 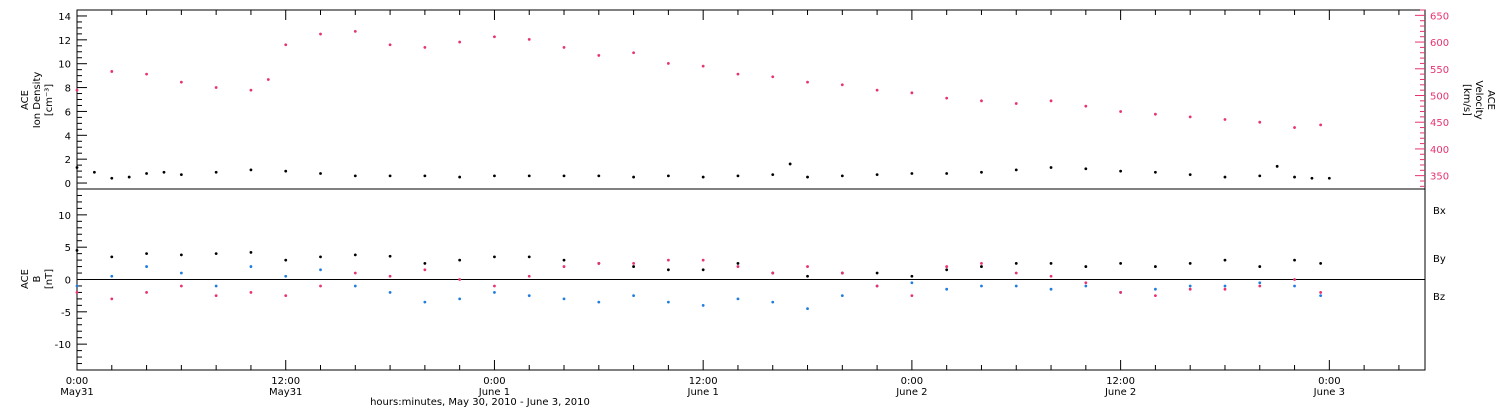 What do you see at coordinates (1439, 150) in the screenshot?
I see `top-right-tick-label: 400` at bounding box center [1439, 150].